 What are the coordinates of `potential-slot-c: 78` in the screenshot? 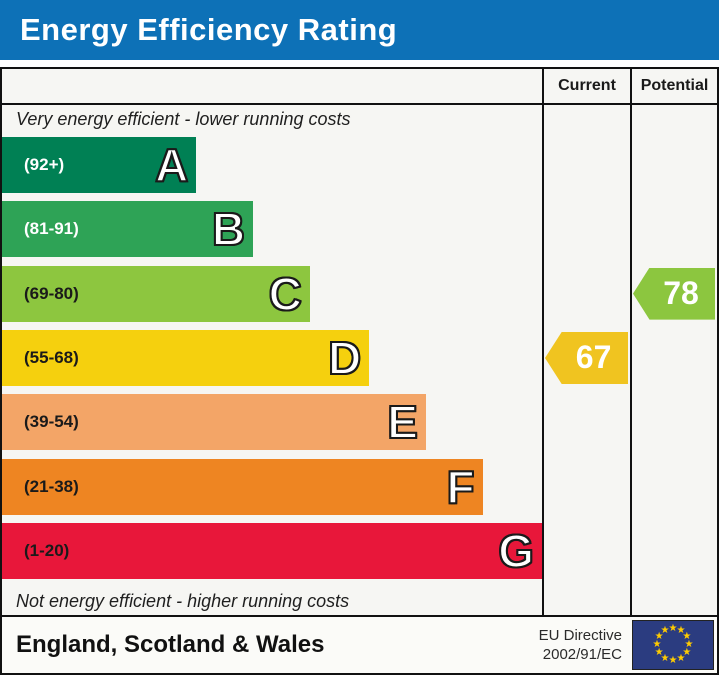 It's located at (674, 294).